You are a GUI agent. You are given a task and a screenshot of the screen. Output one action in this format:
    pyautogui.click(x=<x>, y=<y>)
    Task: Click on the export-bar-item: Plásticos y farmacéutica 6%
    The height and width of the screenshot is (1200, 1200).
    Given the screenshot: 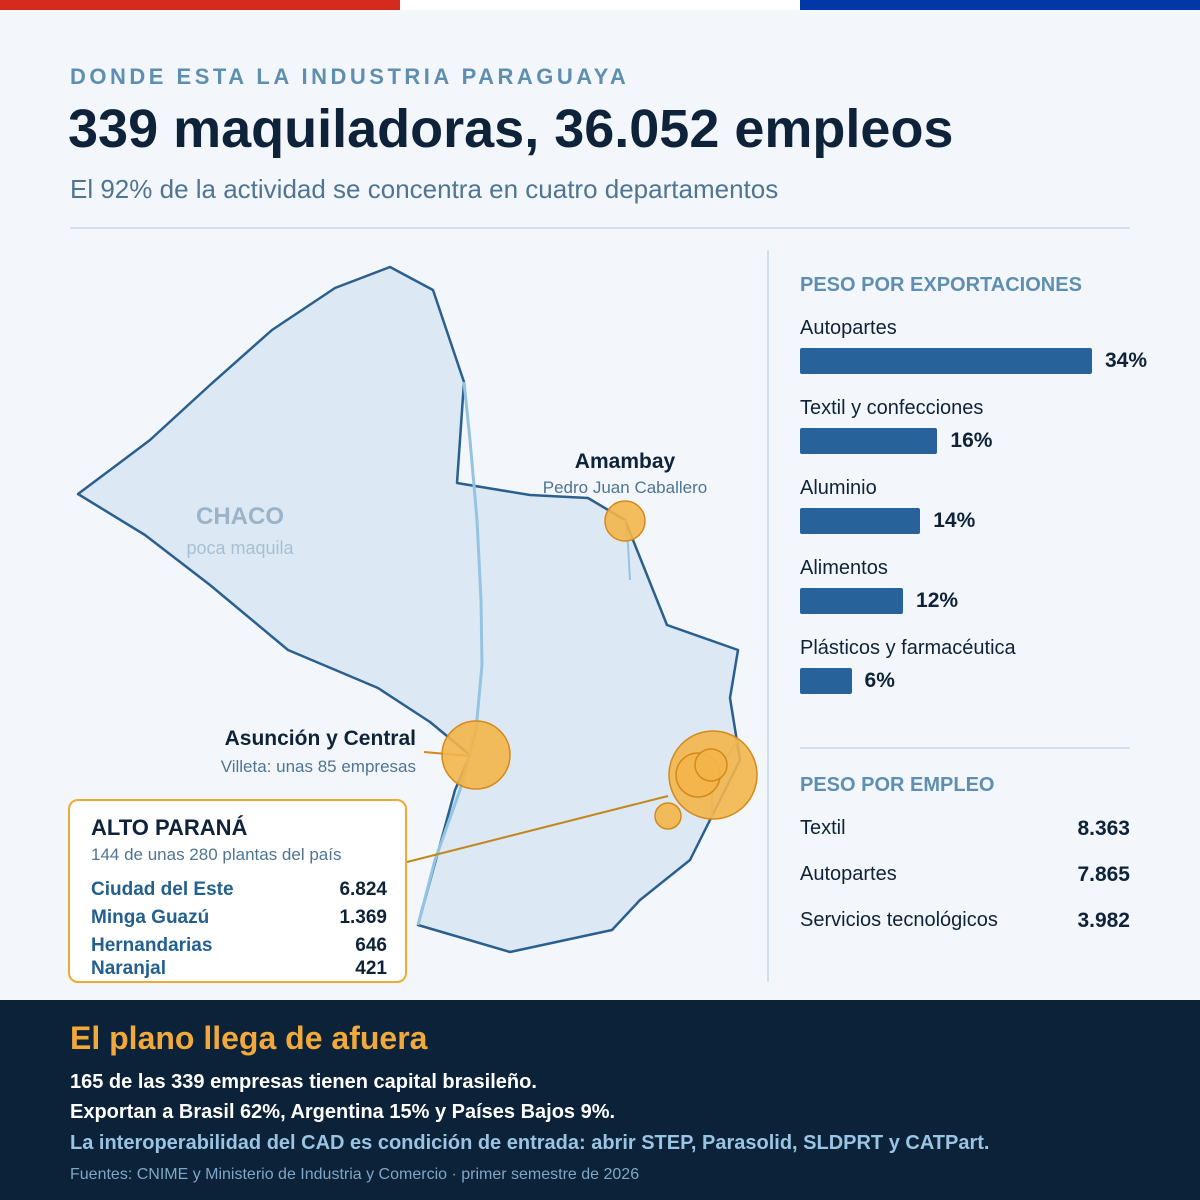 What is the action you would take?
    pyautogui.click(x=990, y=672)
    